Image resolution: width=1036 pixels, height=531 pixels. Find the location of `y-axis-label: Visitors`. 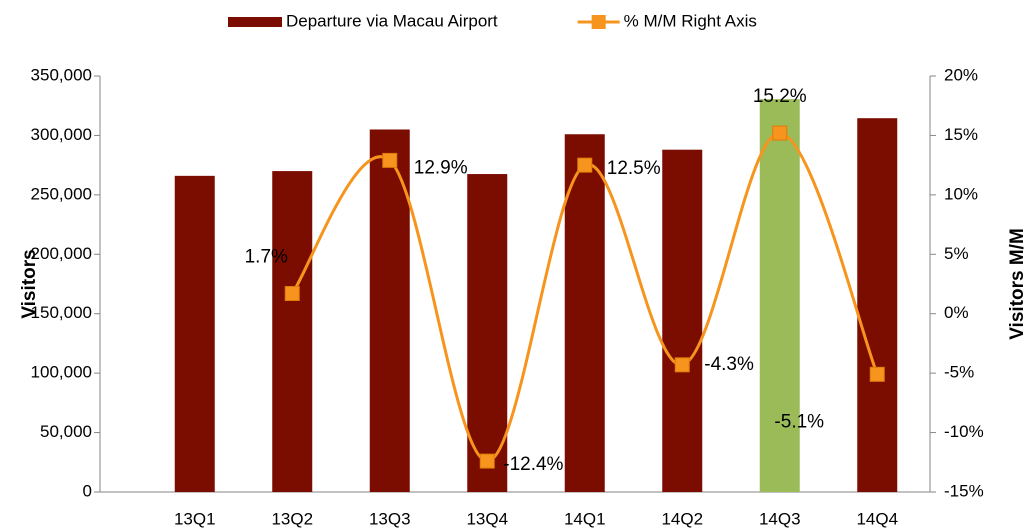

y-axis-label: Visitors is located at coordinates (29, 283).